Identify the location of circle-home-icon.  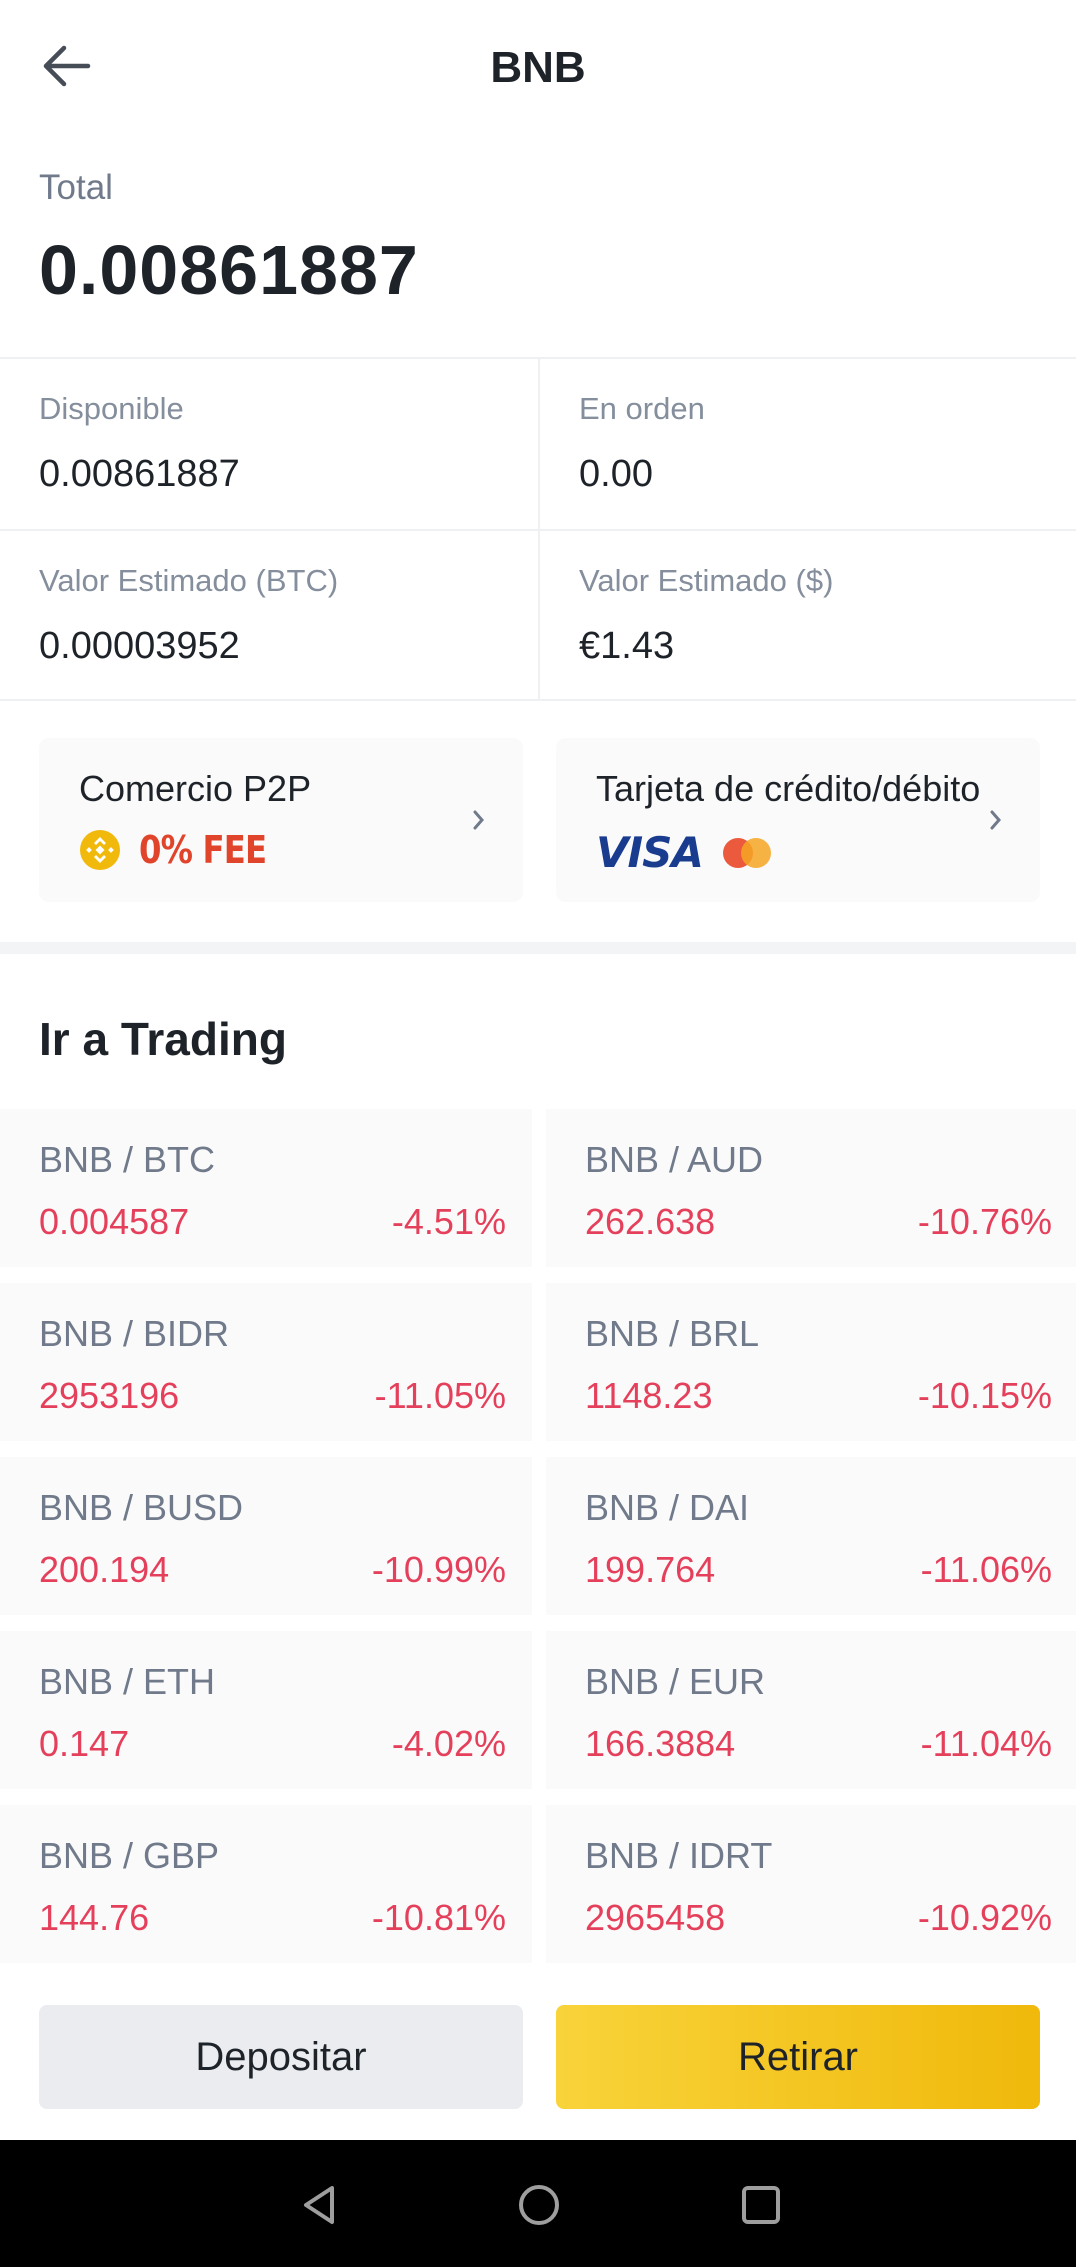
(539, 2205).